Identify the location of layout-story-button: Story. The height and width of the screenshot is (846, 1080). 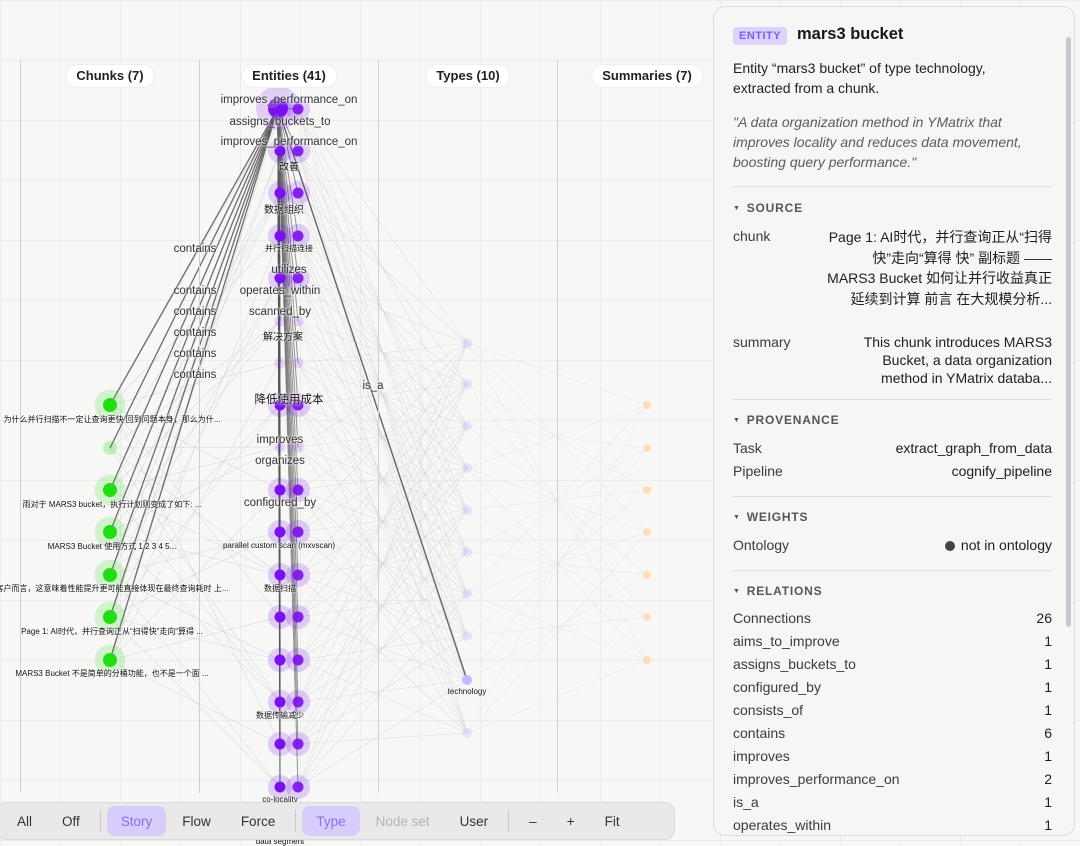
(136, 821).